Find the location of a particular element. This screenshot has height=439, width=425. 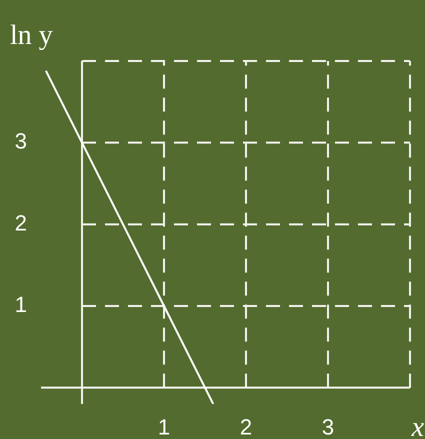

x-tick-label: 3 is located at coordinates (328, 426).